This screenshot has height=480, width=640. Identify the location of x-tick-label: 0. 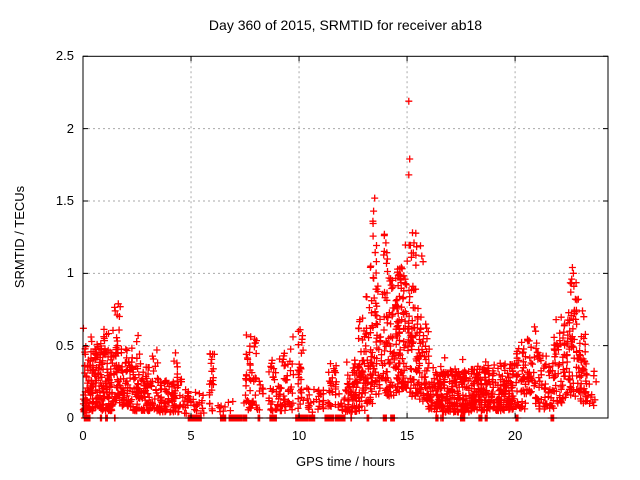
(83, 435).